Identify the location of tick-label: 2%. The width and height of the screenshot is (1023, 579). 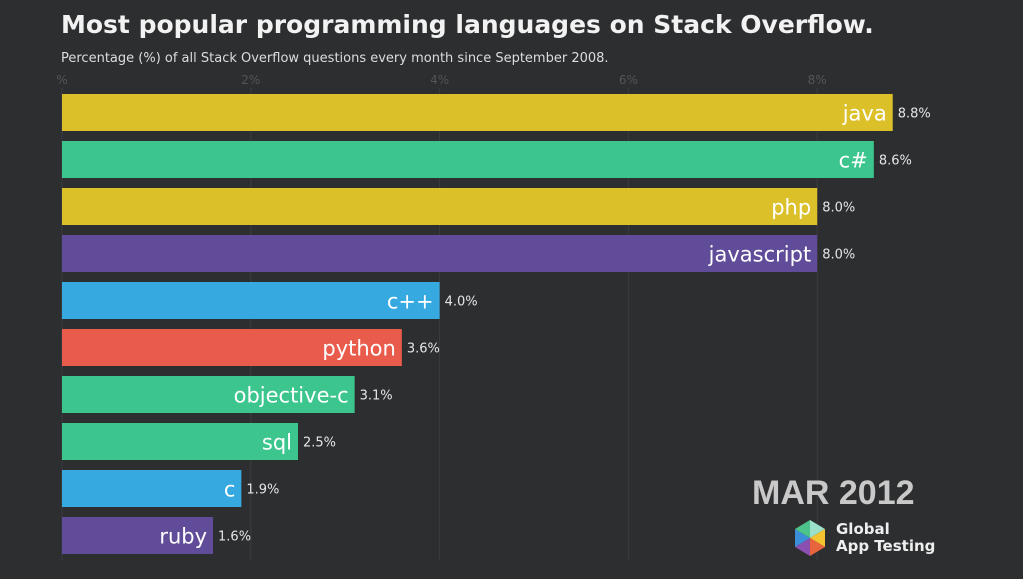
(250, 80).